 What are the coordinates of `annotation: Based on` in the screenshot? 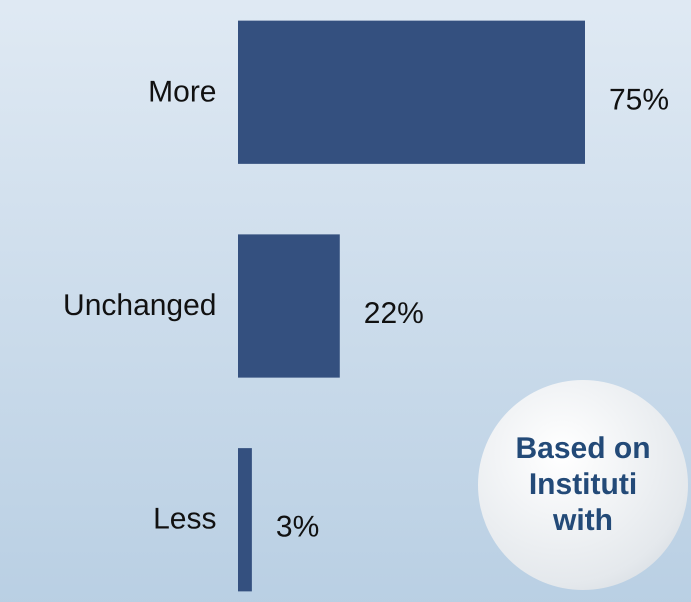 It's located at (583, 449).